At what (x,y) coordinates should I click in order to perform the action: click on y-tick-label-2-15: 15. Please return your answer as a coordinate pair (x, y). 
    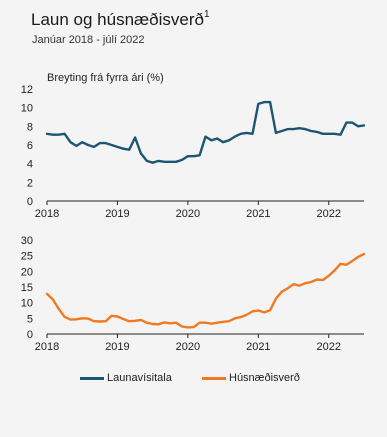
    Looking at the image, I should click on (27, 288).